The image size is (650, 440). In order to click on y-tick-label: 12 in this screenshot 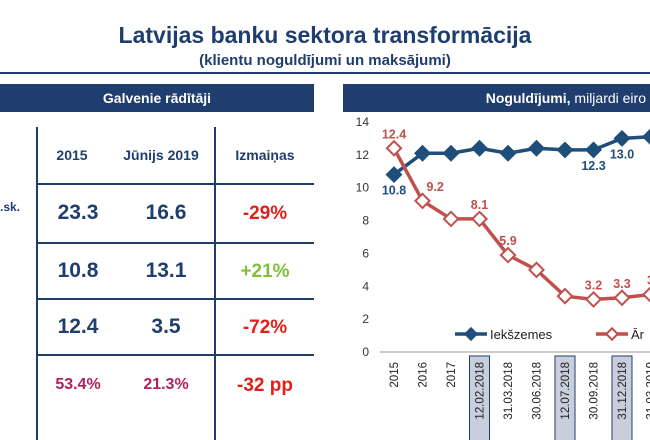, I will do `click(363, 155)`.